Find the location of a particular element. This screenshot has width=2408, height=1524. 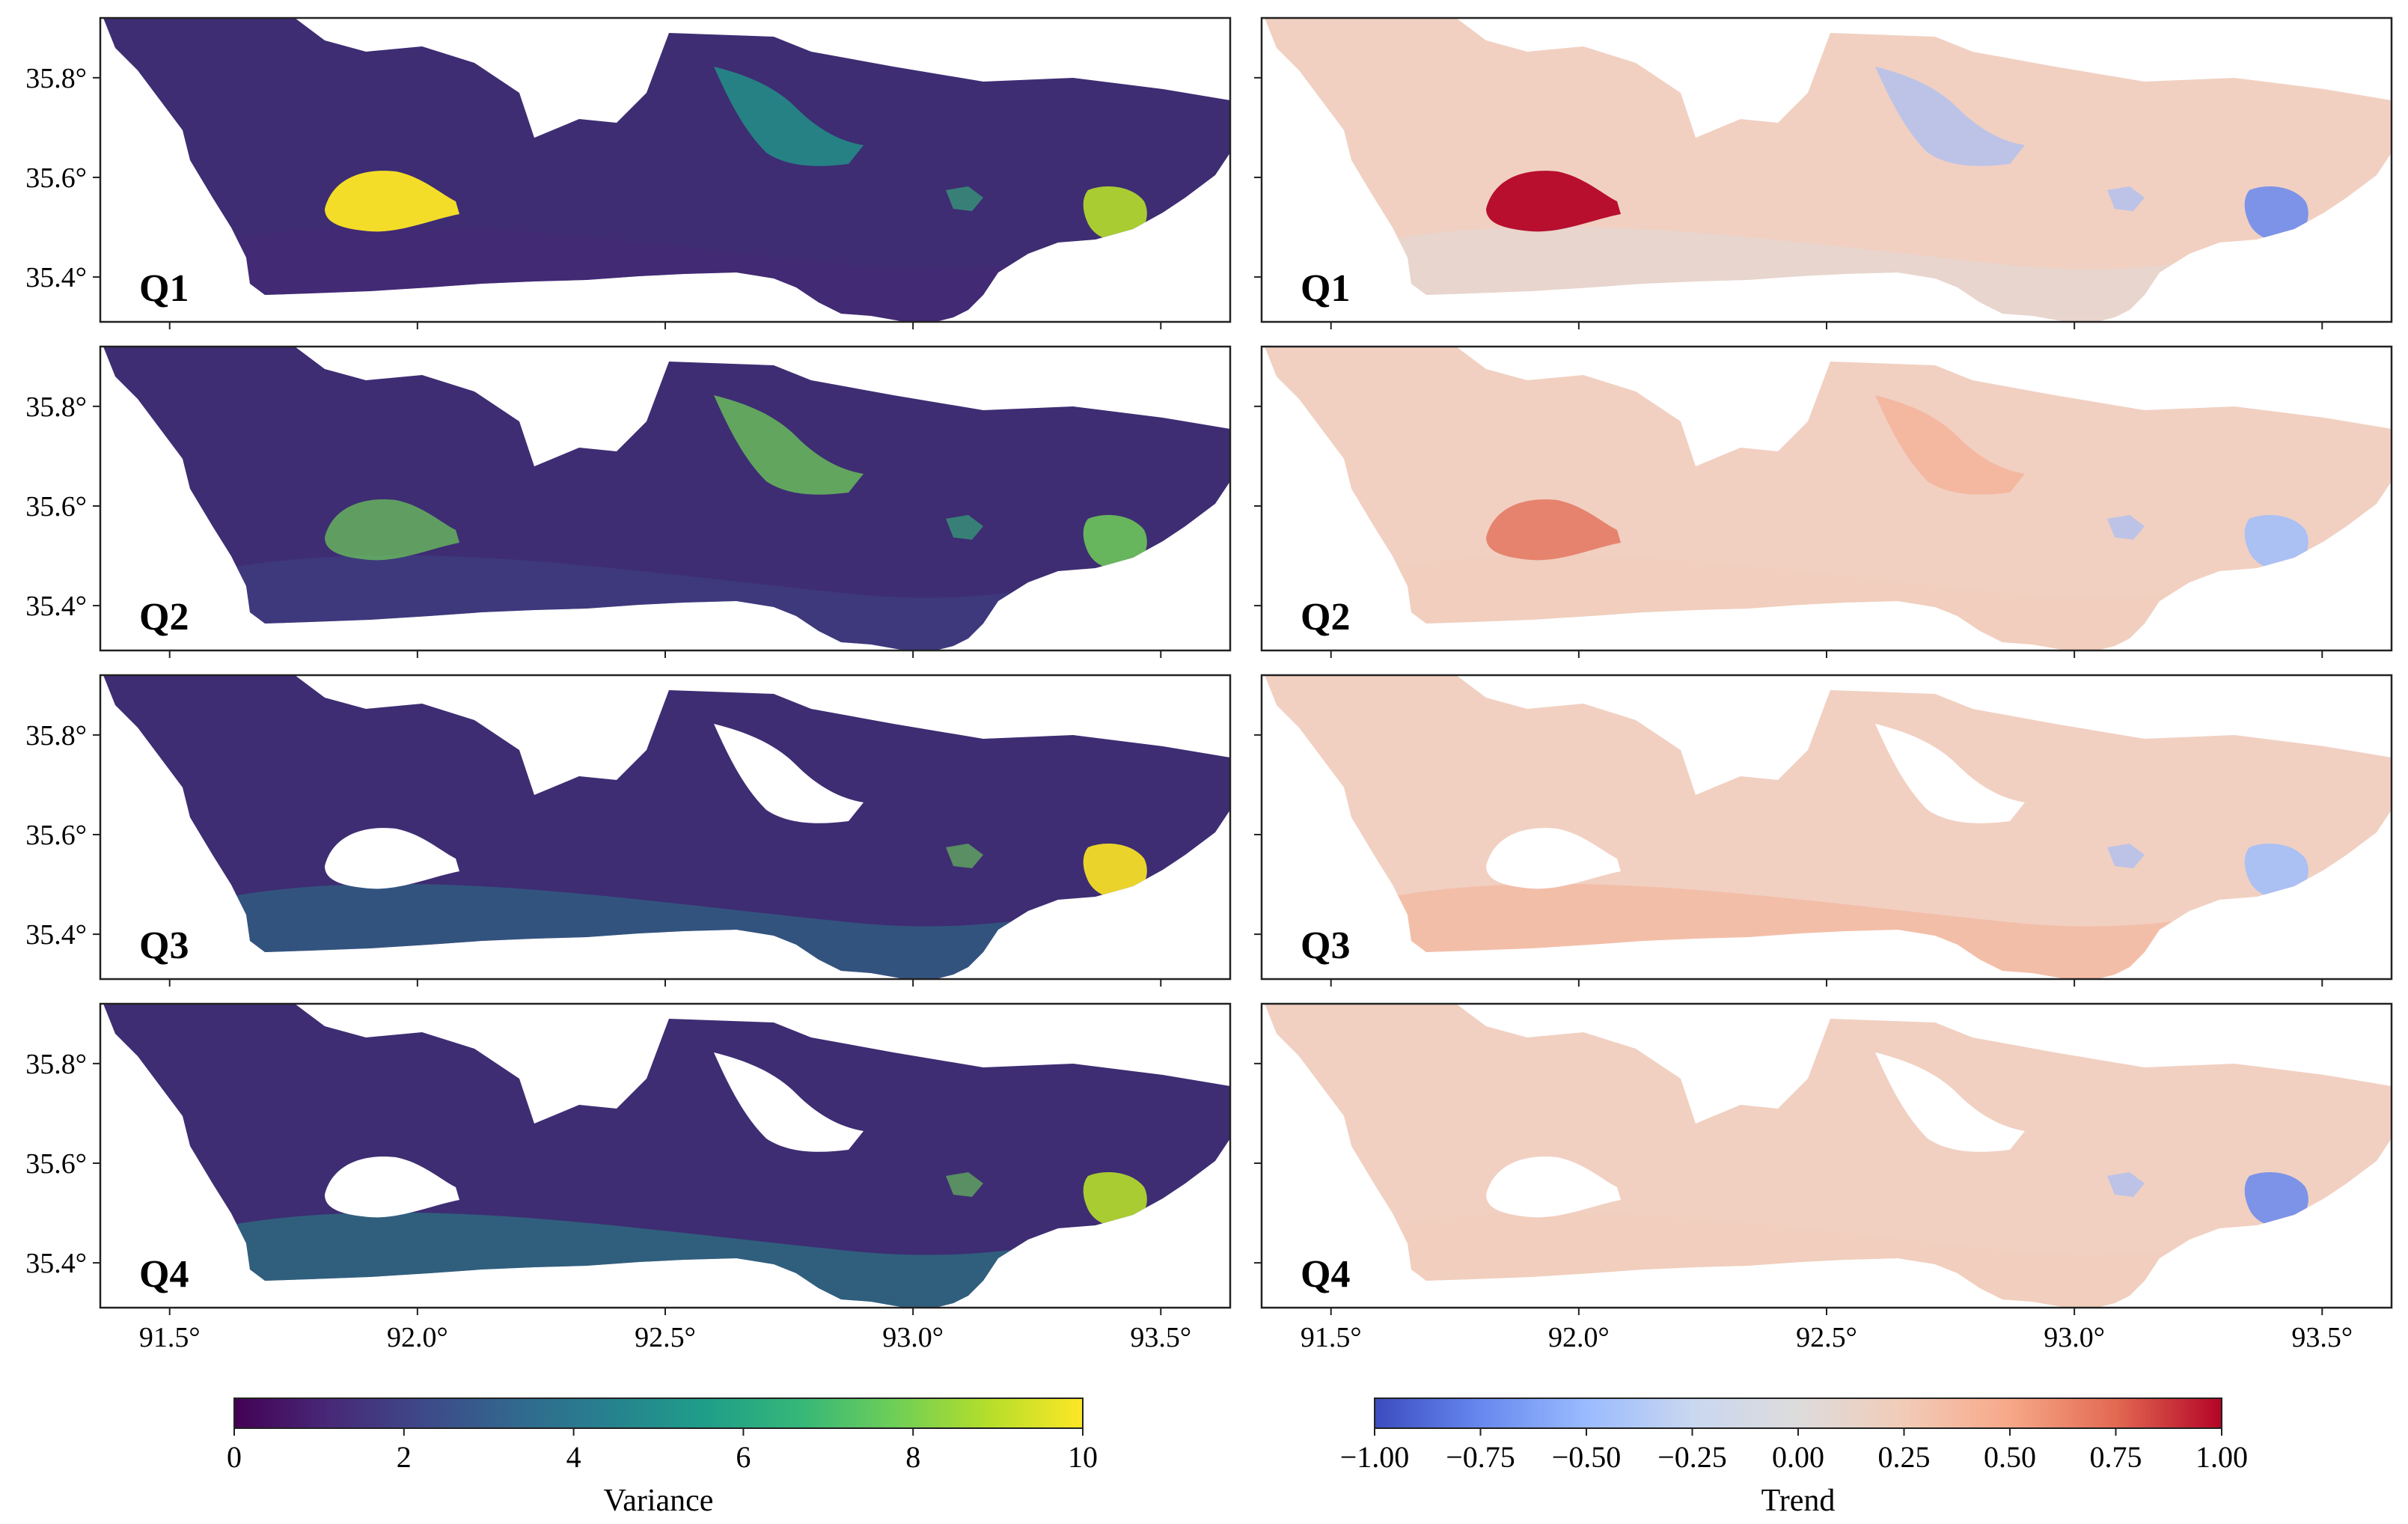

panel-right-q4: 91.5° 92.0° 92.5° 93.0° 93.5° Q4 is located at coordinates (1823, 1177).